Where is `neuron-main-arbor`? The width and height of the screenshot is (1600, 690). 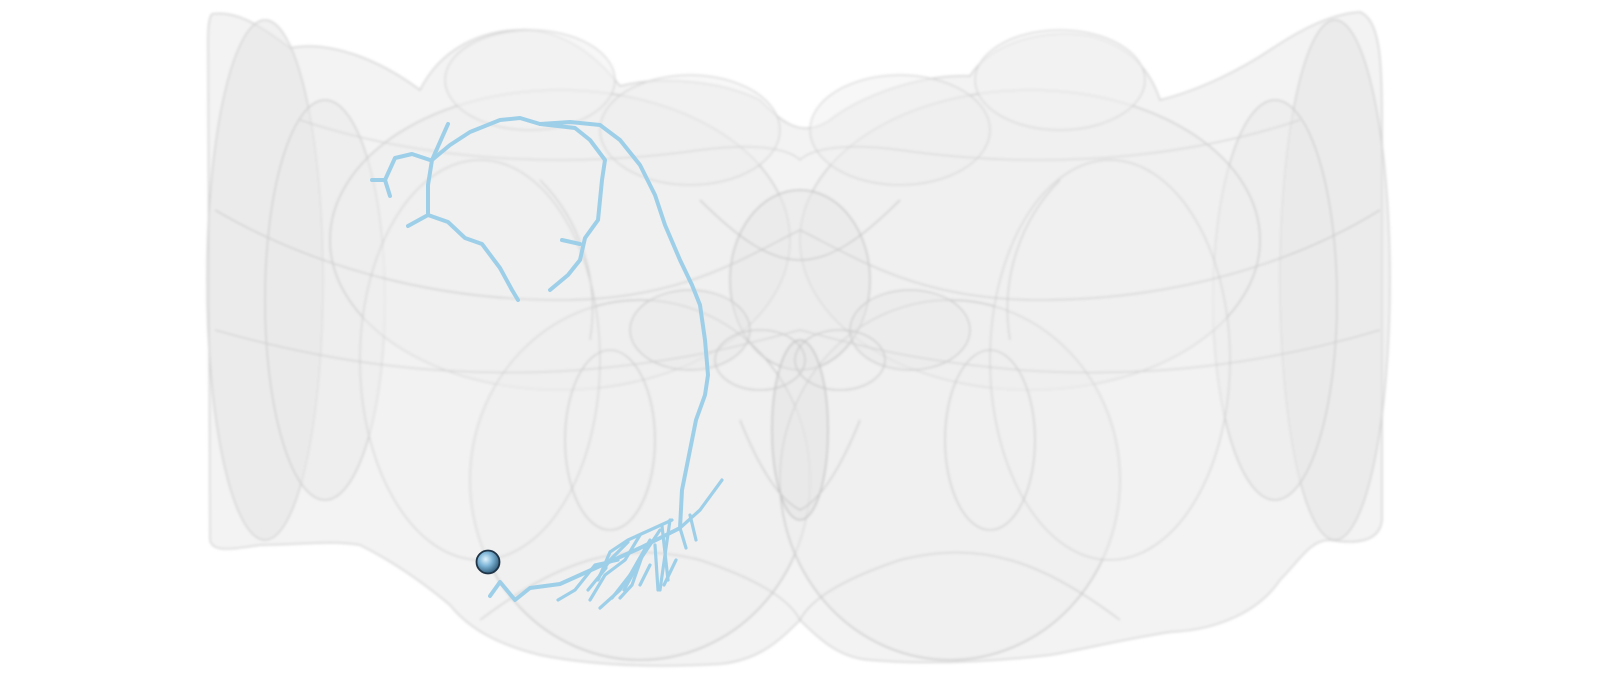 neuron-main-arbor is located at coordinates (568, 359).